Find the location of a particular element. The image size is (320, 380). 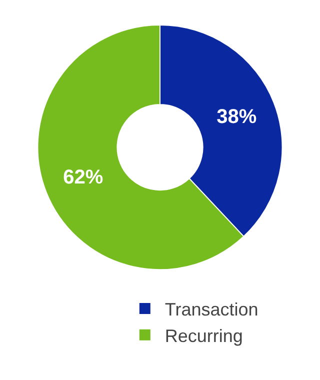

legend-label: Transaction is located at coordinates (211, 310).